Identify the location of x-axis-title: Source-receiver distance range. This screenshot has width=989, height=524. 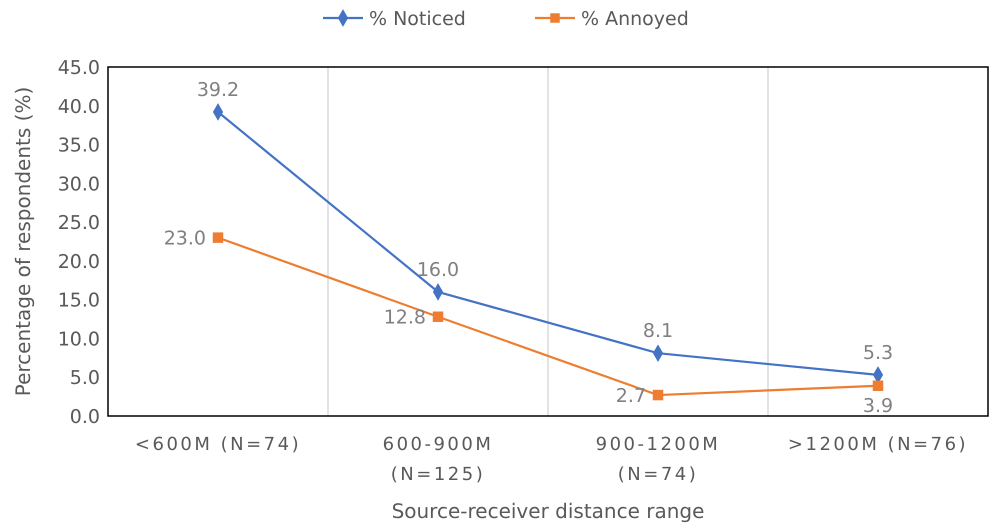
(548, 511).